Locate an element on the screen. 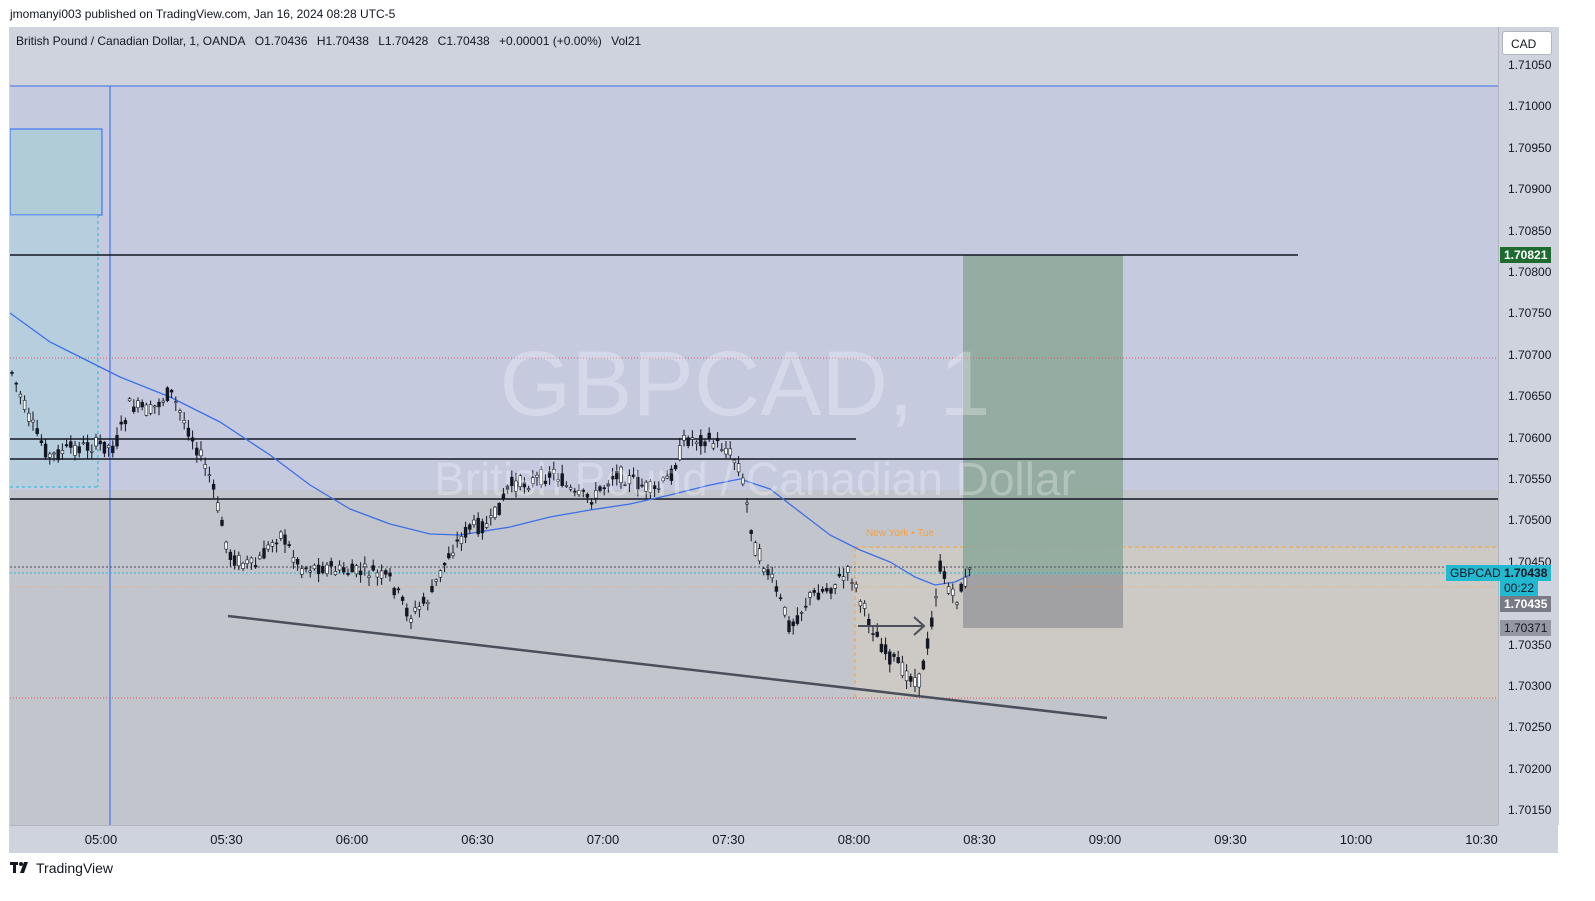 The height and width of the screenshot is (901, 1595). time-tick-label: 10:00 is located at coordinates (1356, 839).